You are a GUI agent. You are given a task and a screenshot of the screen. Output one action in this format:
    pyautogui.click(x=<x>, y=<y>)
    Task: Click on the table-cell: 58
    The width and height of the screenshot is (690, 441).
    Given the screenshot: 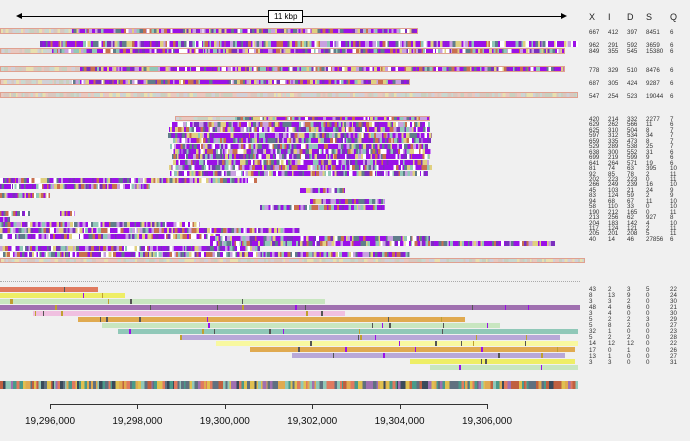 What is the action you would take?
    pyautogui.click(x=592, y=207)
    